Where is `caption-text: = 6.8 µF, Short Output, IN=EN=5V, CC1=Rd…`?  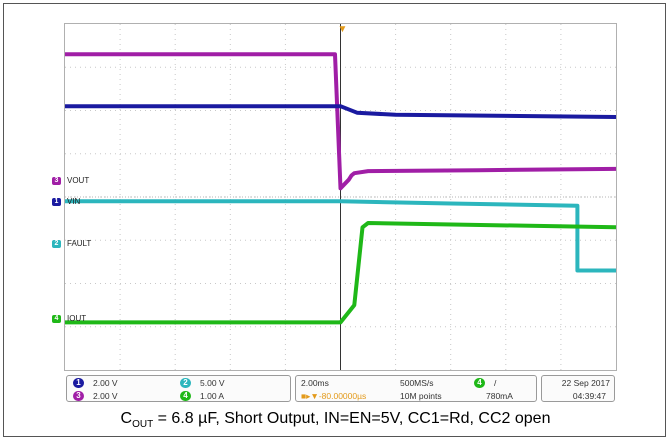
caption-text: = 6.8 µF, Short Output, IN=EN=5V, CC1=Rd… is located at coordinates (352, 418).